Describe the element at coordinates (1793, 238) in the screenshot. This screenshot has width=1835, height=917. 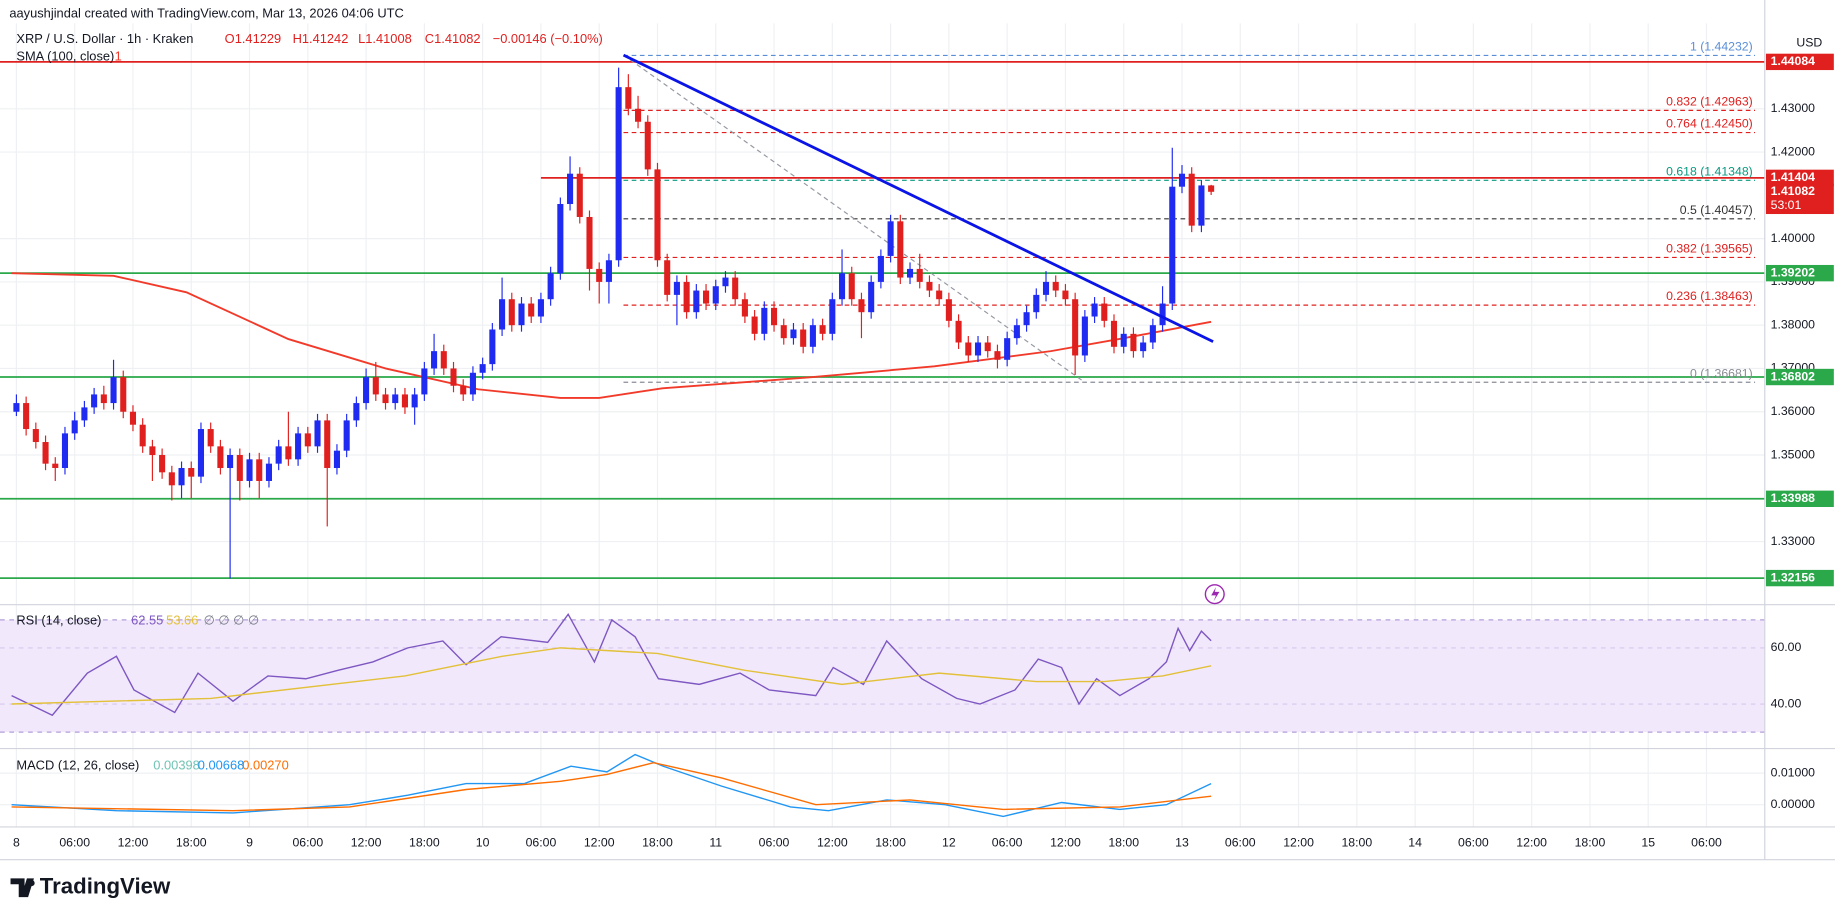
I see `y-tick-label: 1.40000` at that location.